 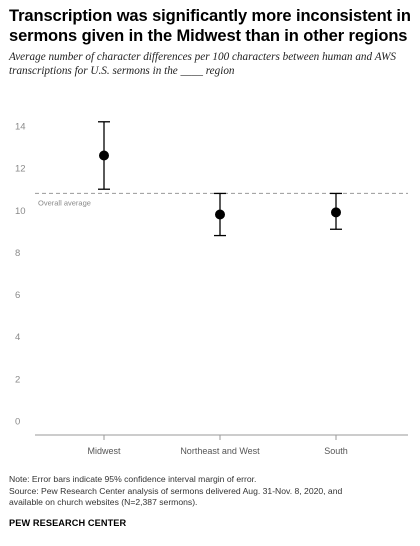 I want to click on y-tick-label: 2, so click(x=17, y=379).